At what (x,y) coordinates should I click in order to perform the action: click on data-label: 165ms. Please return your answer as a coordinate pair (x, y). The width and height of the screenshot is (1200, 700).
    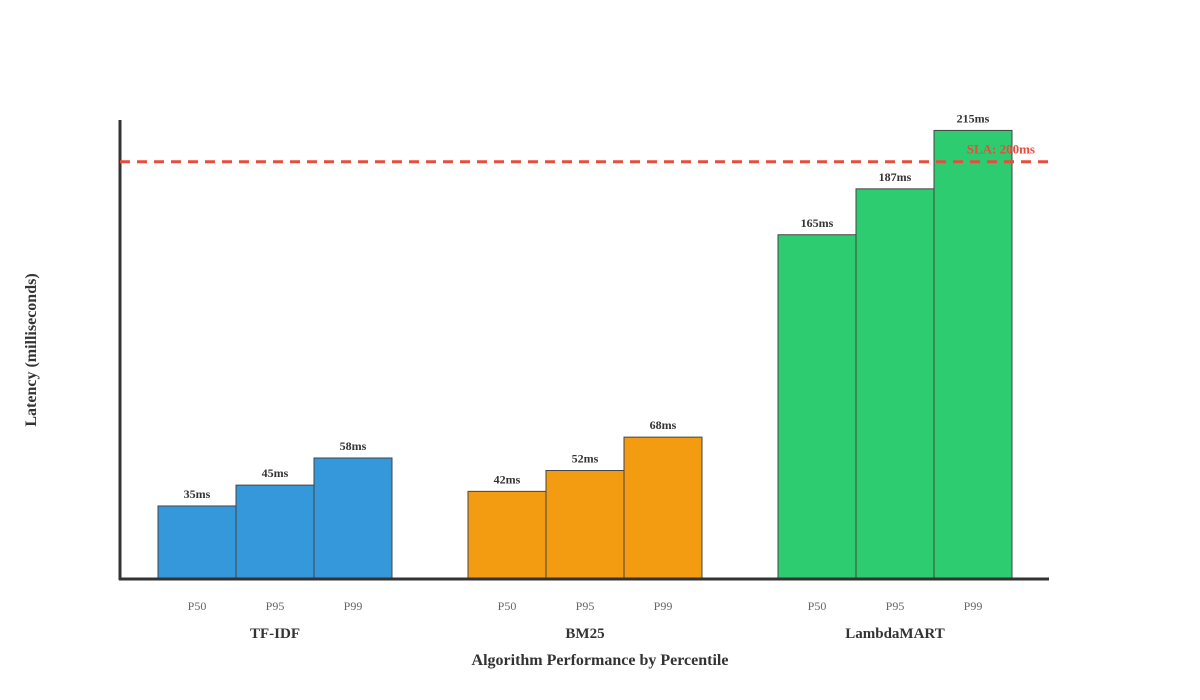
    Looking at the image, I should click on (817, 223).